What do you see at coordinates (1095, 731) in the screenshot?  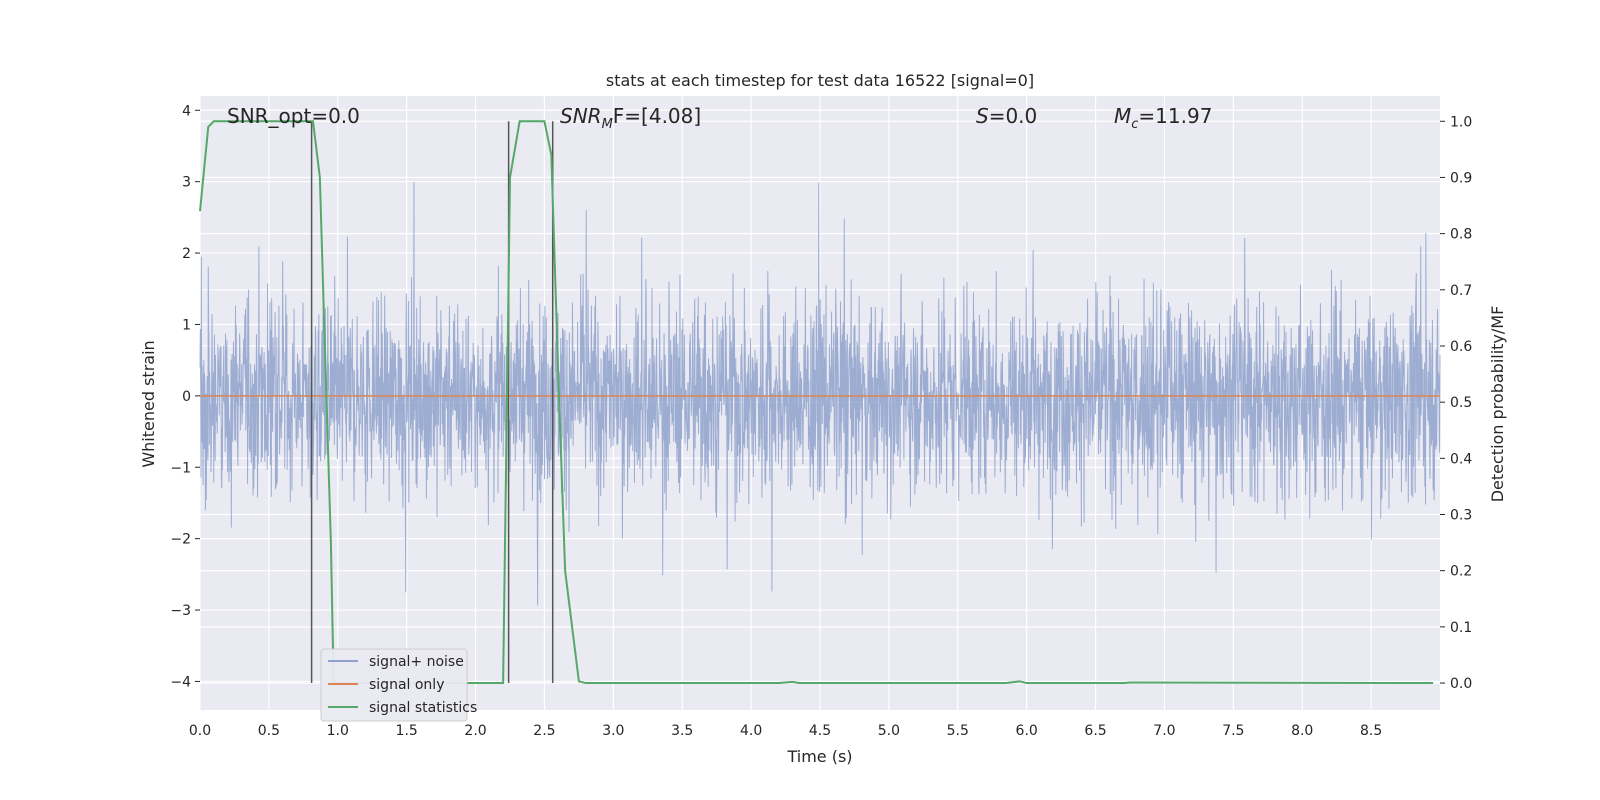 I see `x-tick-label: 6.5` at bounding box center [1095, 731].